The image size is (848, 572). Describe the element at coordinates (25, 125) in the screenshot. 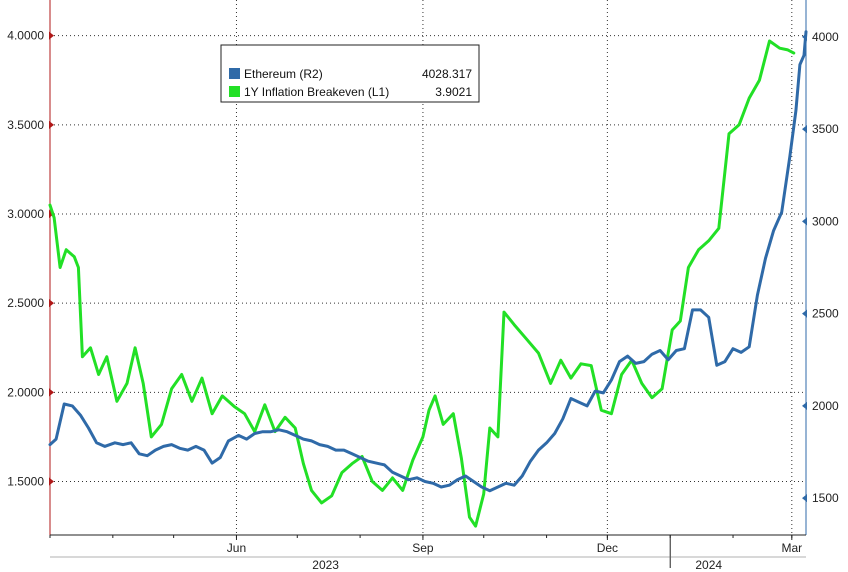

I see `left-axis-tick-label: 3.5000` at that location.